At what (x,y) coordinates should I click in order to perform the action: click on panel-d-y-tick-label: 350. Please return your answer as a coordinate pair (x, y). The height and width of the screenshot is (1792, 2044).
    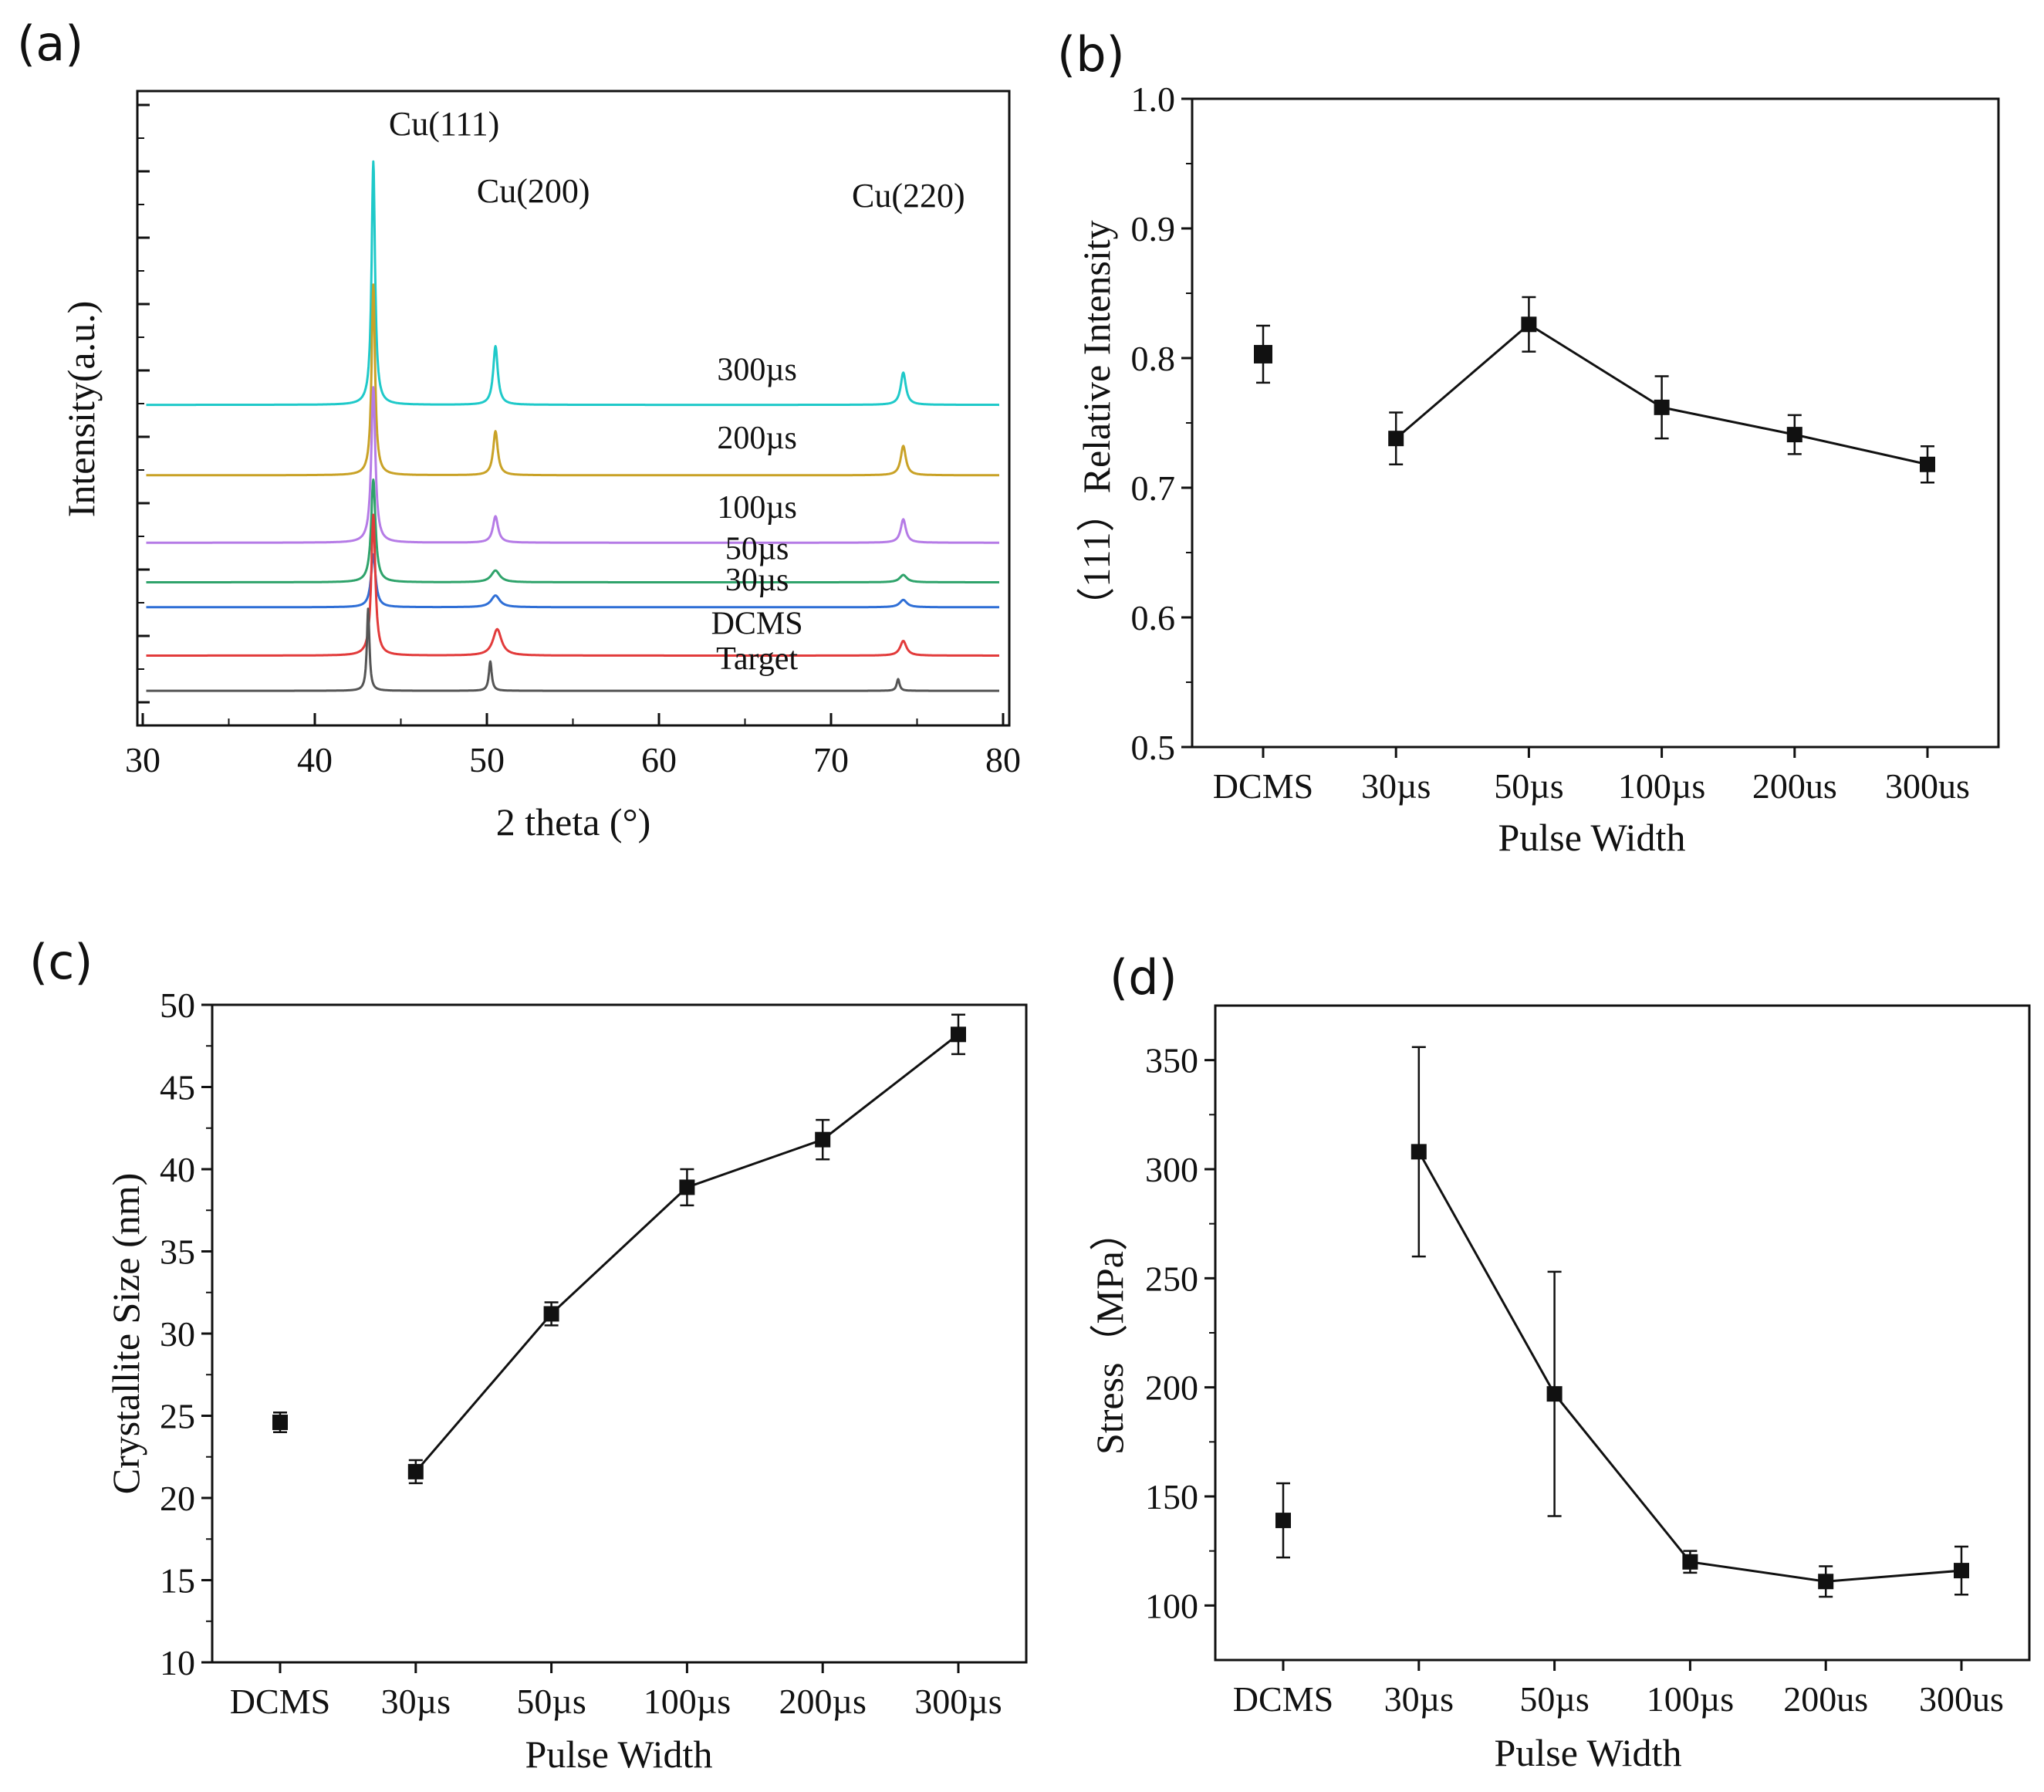
    Looking at the image, I should click on (1171, 1060).